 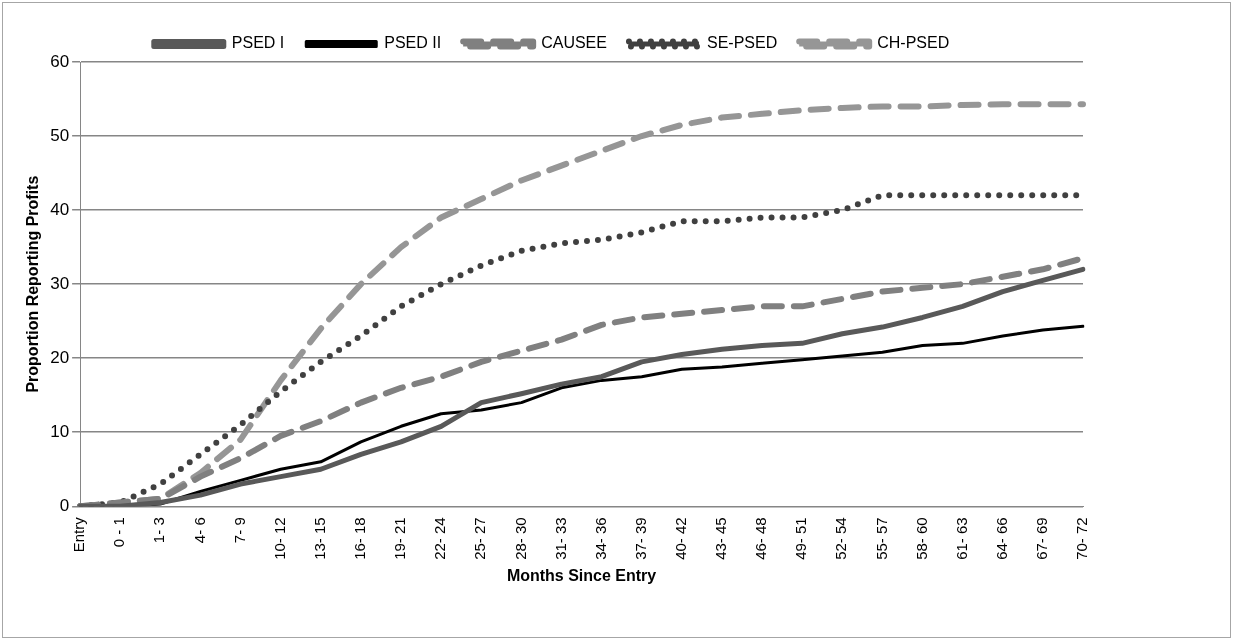 I want to click on x-axis-title: Months Since Entry, so click(x=581, y=575).